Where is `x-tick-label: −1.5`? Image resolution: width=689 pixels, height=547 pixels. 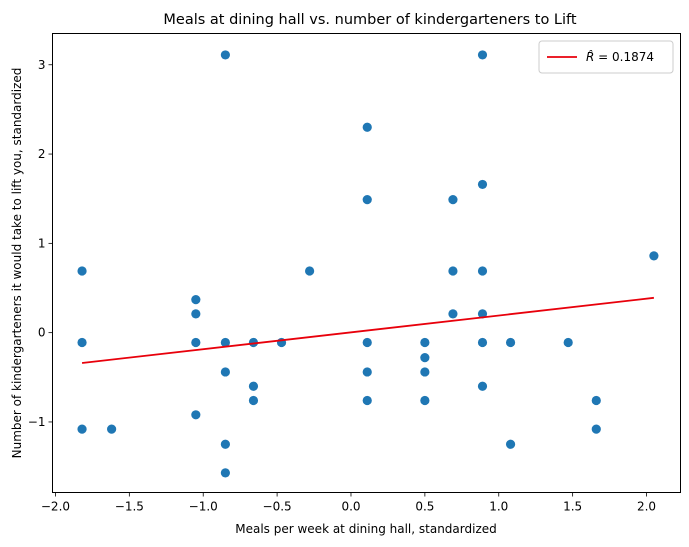 x-tick-label: −1.5 is located at coordinates (129, 507).